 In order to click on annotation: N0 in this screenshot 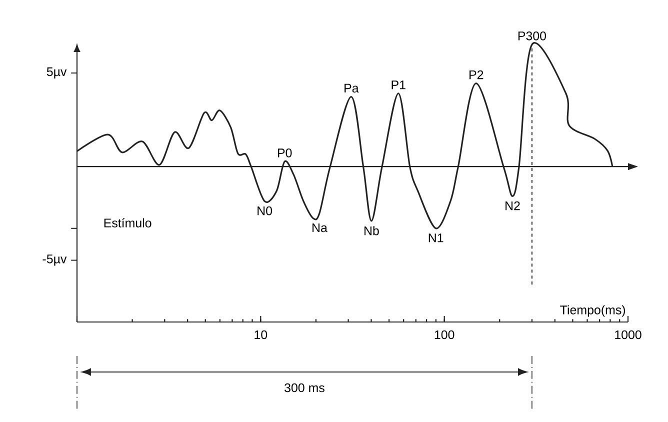, I will do `click(265, 211)`.